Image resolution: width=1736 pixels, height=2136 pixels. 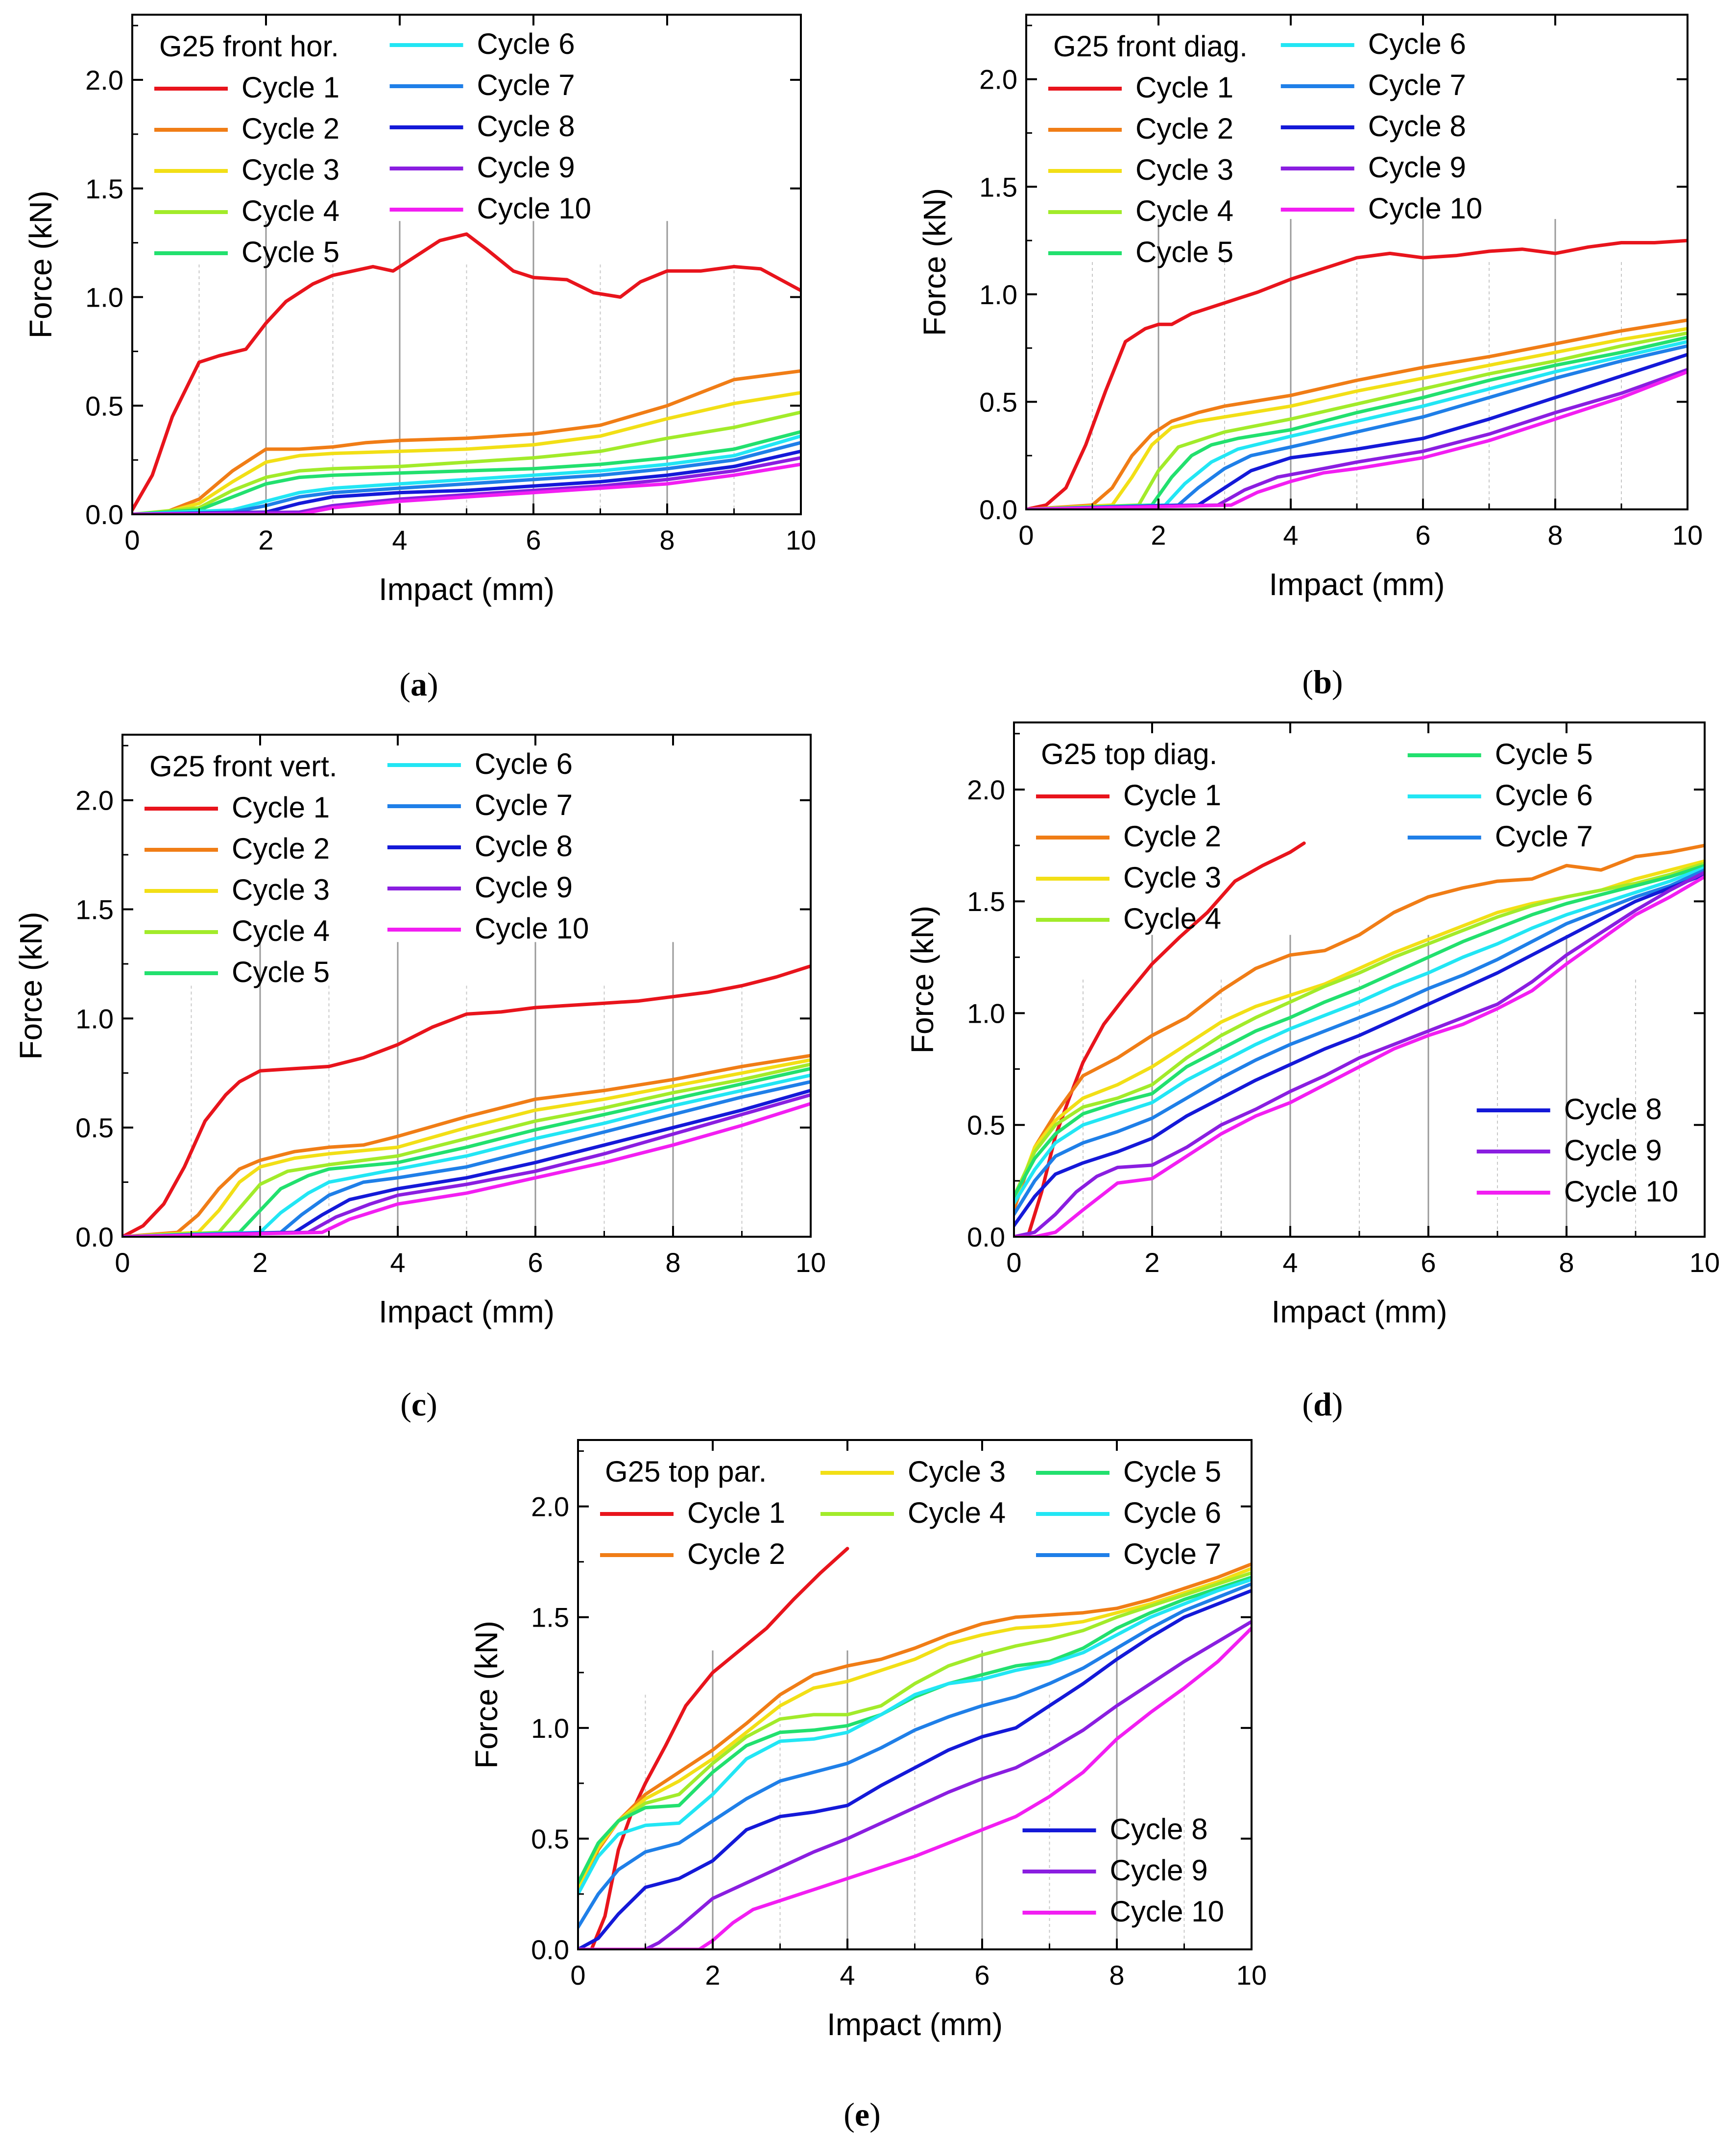 I want to click on panel-title: G25 front diag., so click(x=1150, y=46).